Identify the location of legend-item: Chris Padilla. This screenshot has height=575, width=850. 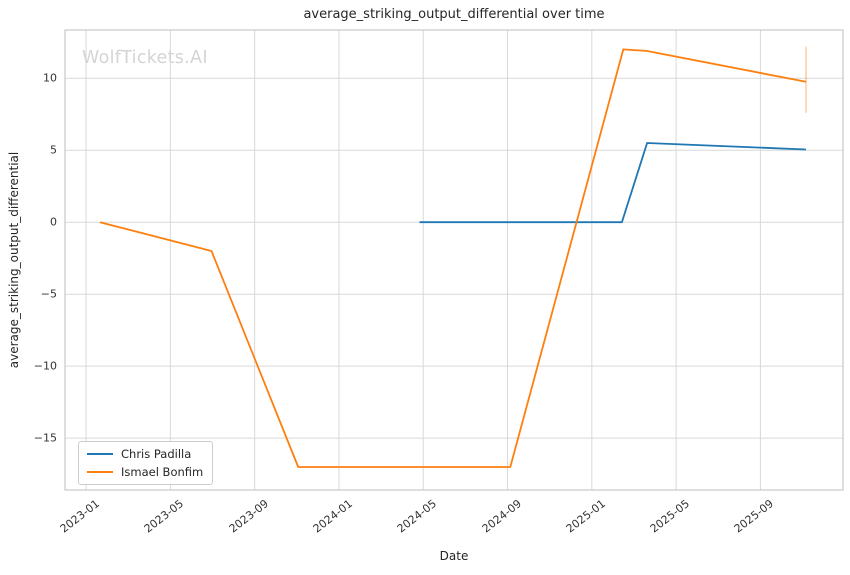
(145, 454).